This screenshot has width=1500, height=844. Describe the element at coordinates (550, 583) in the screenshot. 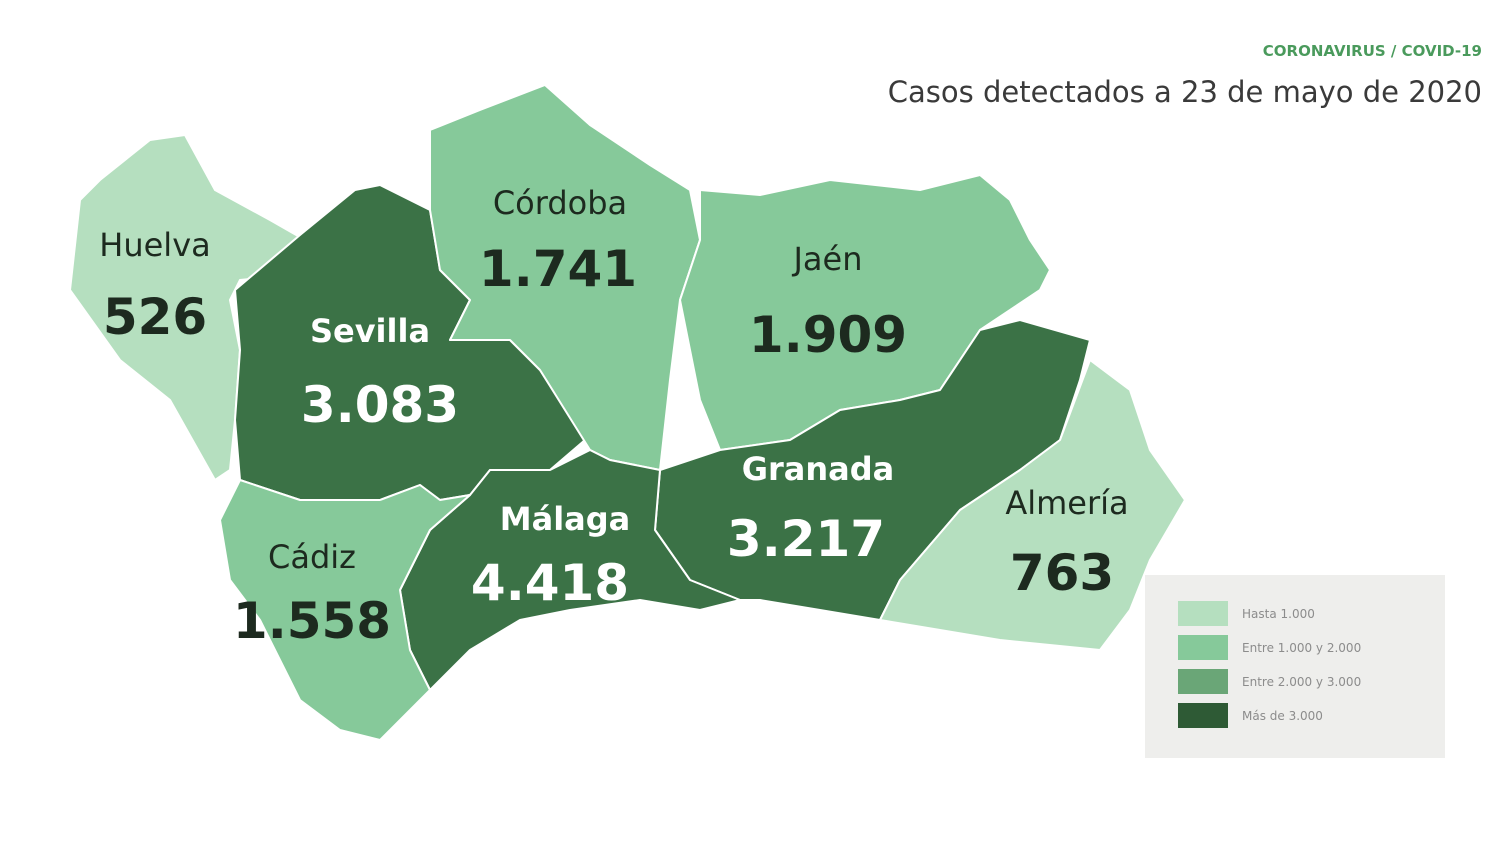

I see `region-cases: 4.418` at that location.